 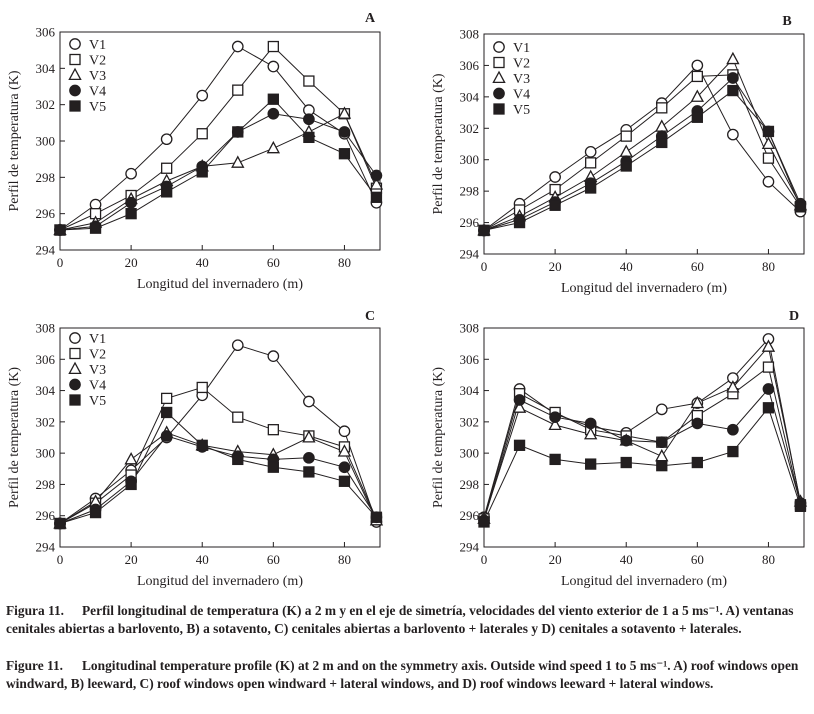 What do you see at coordinates (470, 390) in the screenshot?
I see `y-tick-label: 304` at bounding box center [470, 390].